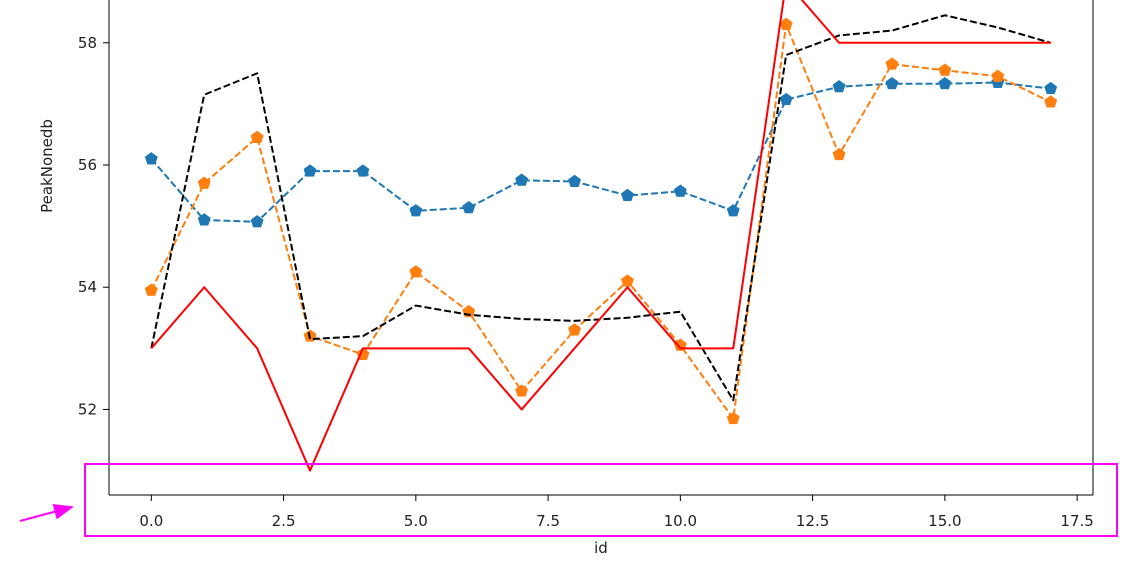  I want to click on x-tick-label: 5.0, so click(416, 521).